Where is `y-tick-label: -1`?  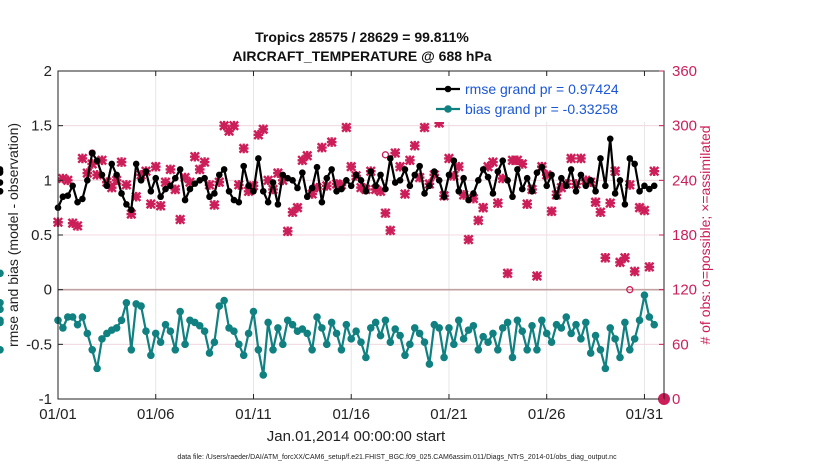 y-tick-label: -1 is located at coordinates (45, 399).